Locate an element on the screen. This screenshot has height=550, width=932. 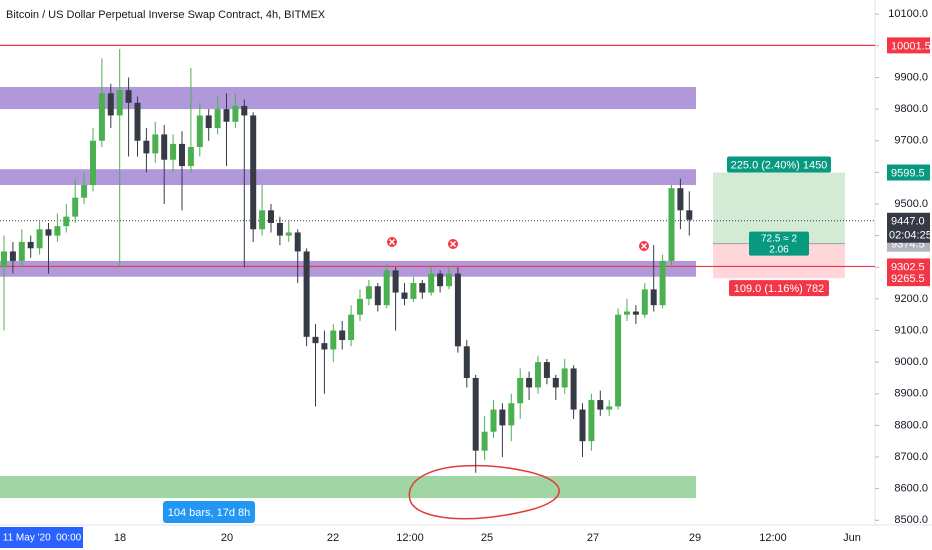
current-time-box is located at coordinates (41, 537).